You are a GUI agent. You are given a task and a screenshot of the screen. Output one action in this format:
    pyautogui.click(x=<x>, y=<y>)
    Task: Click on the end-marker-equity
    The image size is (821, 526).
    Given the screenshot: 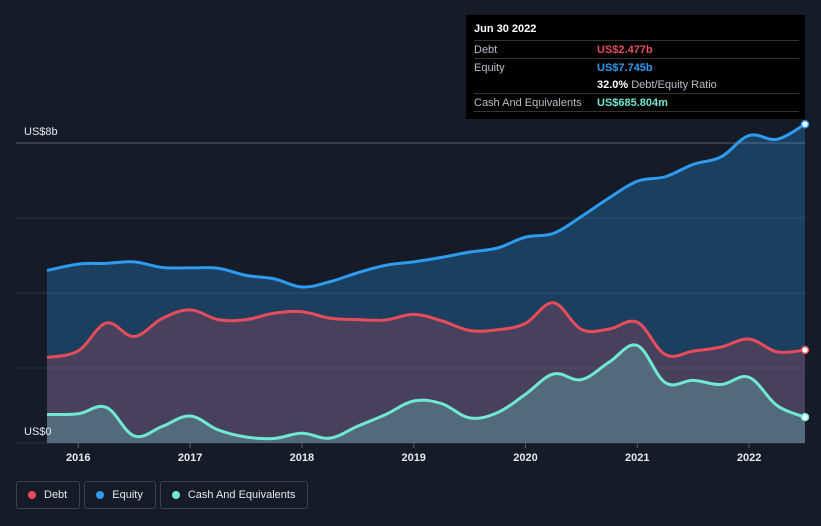 What is the action you would take?
    pyautogui.click(x=805, y=124)
    